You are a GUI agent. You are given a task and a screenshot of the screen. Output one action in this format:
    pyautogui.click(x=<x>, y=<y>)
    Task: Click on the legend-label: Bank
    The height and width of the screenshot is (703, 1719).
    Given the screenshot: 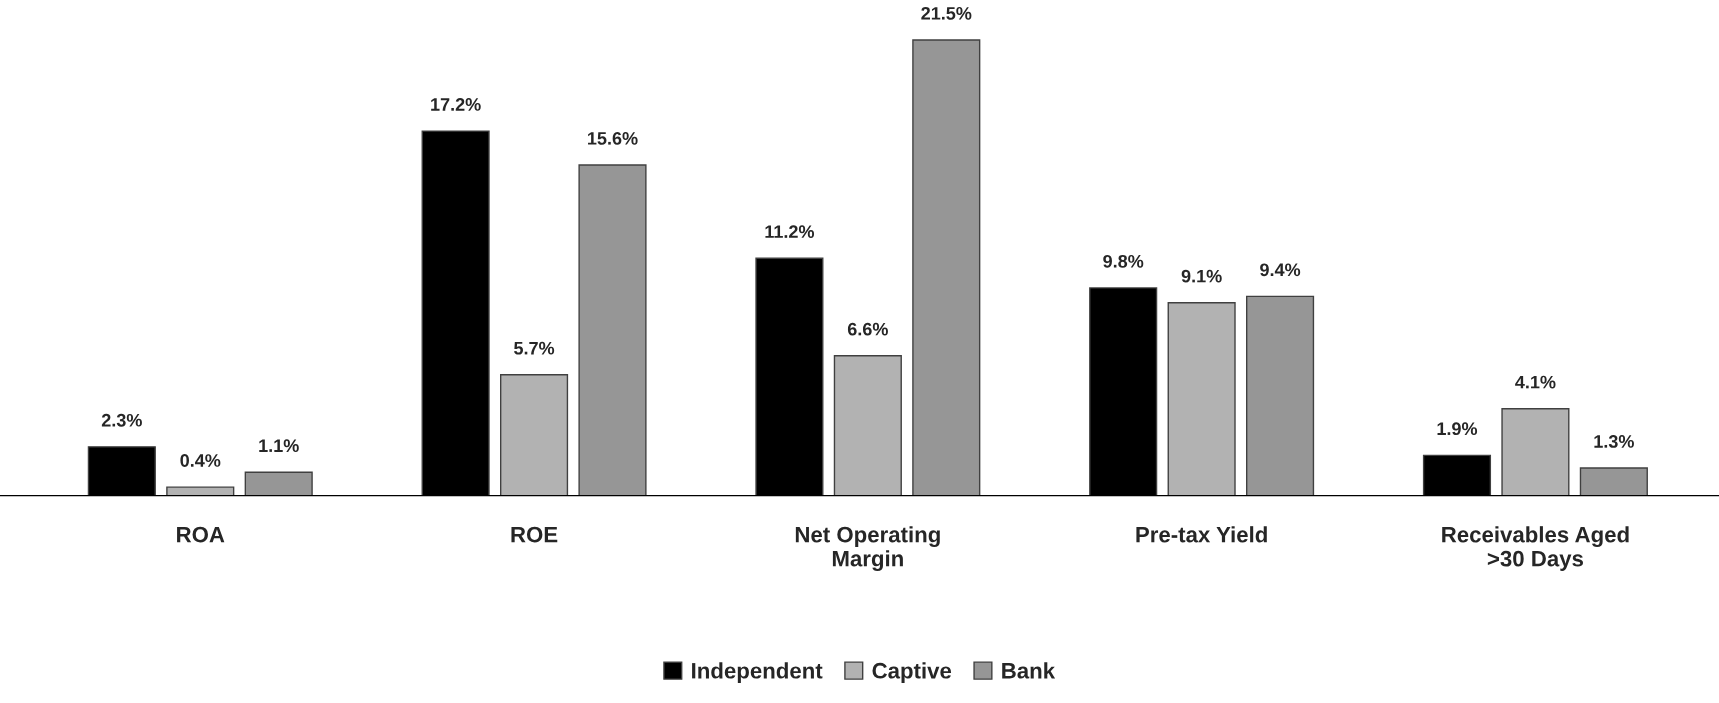 What is the action you would take?
    pyautogui.click(x=1029, y=670)
    